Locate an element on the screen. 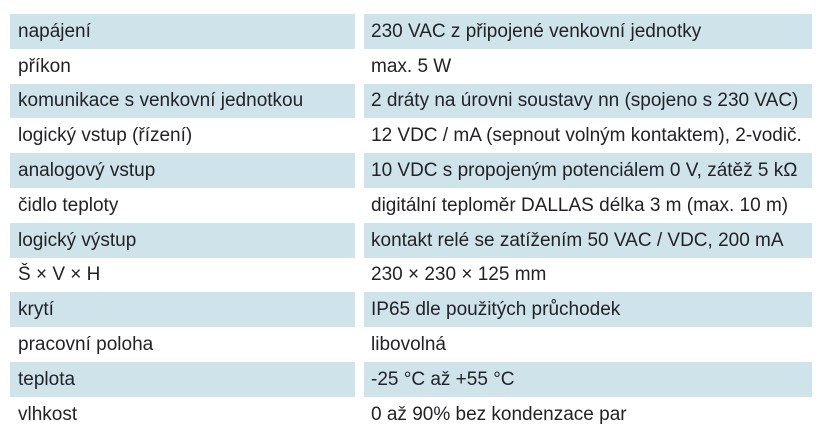 The image size is (822, 439). spec-value: -25 °C až +55 °C is located at coordinates (588, 379).